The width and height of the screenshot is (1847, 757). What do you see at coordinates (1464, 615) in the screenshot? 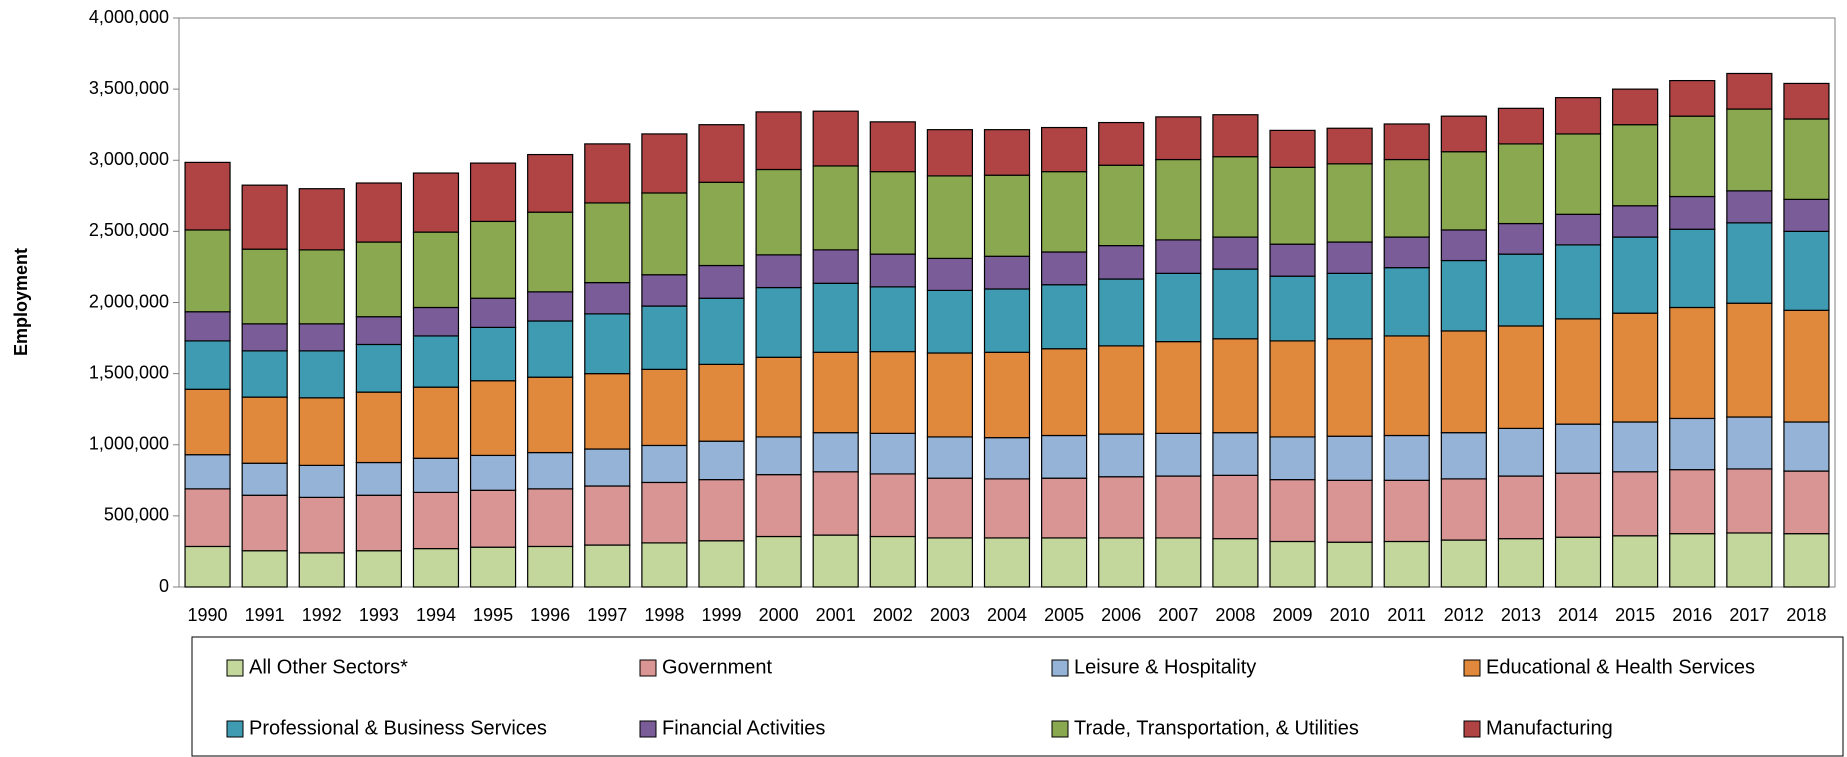
I see `x-tick-label: 2012` at bounding box center [1464, 615].